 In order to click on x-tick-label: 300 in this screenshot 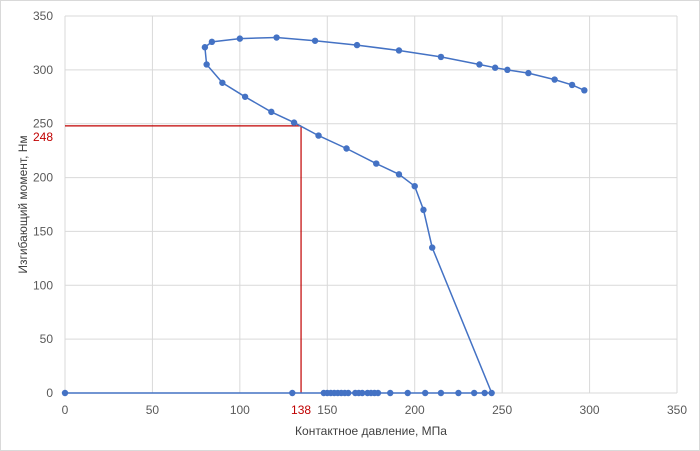, I will do `click(590, 410)`.